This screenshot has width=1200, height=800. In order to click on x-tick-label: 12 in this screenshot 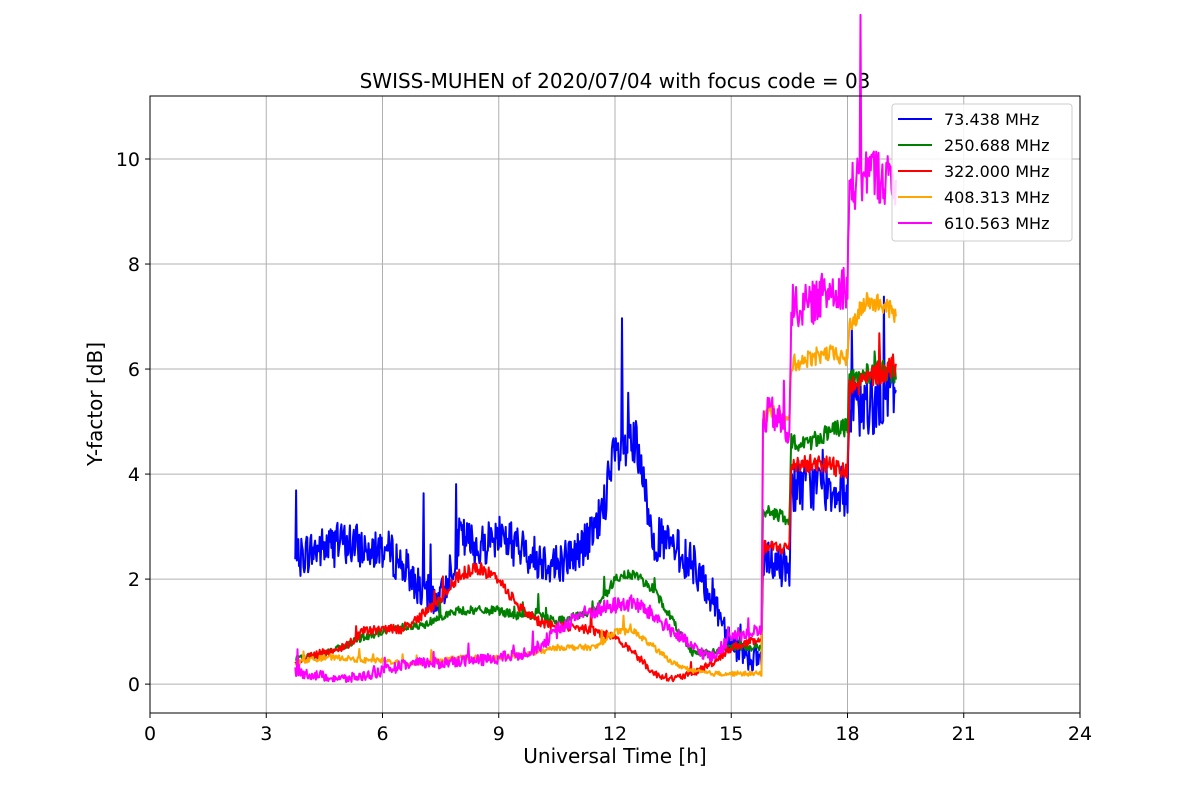, I will do `click(615, 734)`.